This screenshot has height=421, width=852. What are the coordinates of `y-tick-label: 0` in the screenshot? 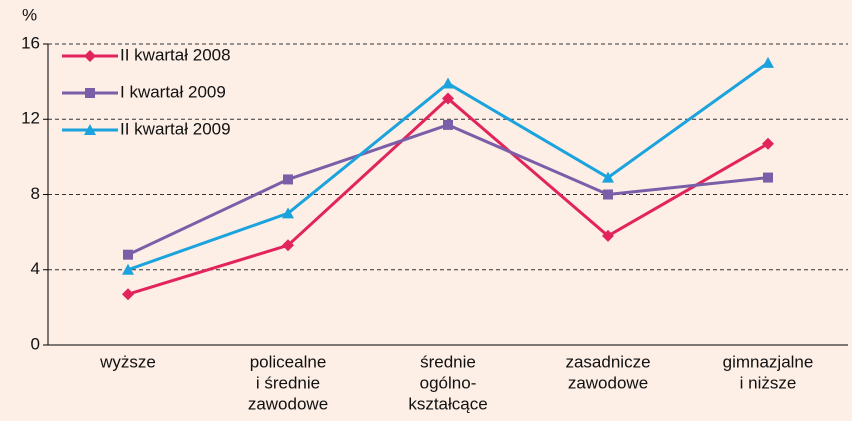 It's located at (35, 343).